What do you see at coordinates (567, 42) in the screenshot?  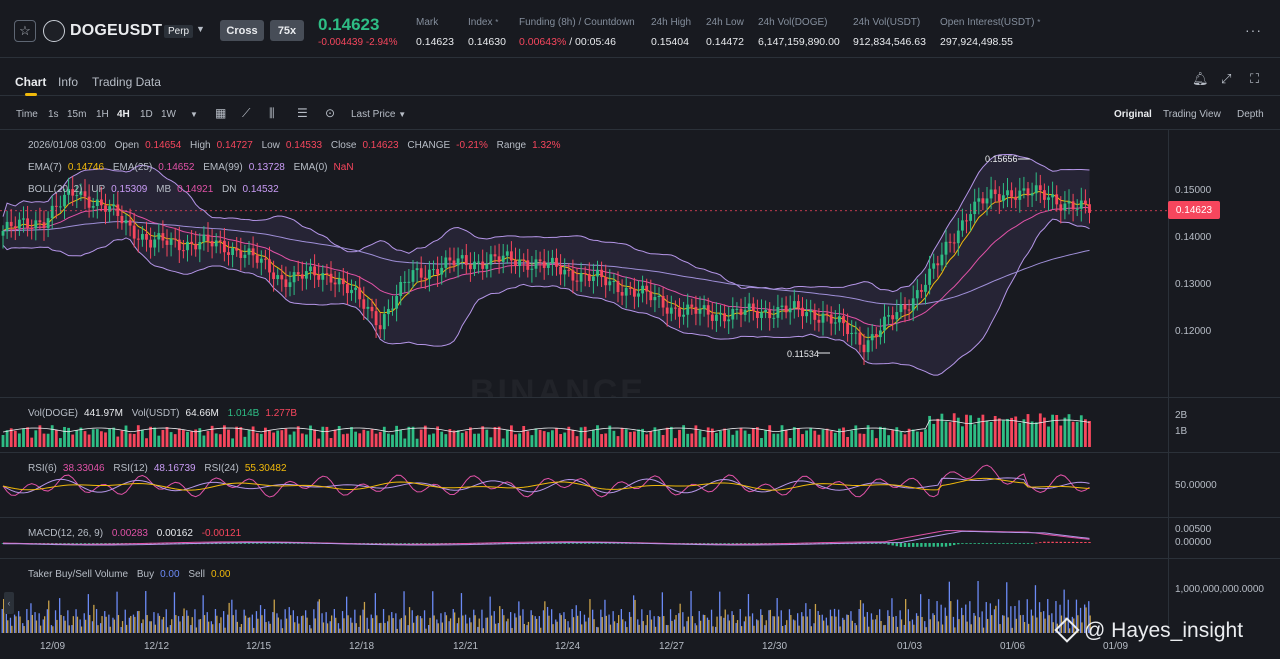 I see `stat-value: 0.00643% / 00:05:46` at bounding box center [567, 42].